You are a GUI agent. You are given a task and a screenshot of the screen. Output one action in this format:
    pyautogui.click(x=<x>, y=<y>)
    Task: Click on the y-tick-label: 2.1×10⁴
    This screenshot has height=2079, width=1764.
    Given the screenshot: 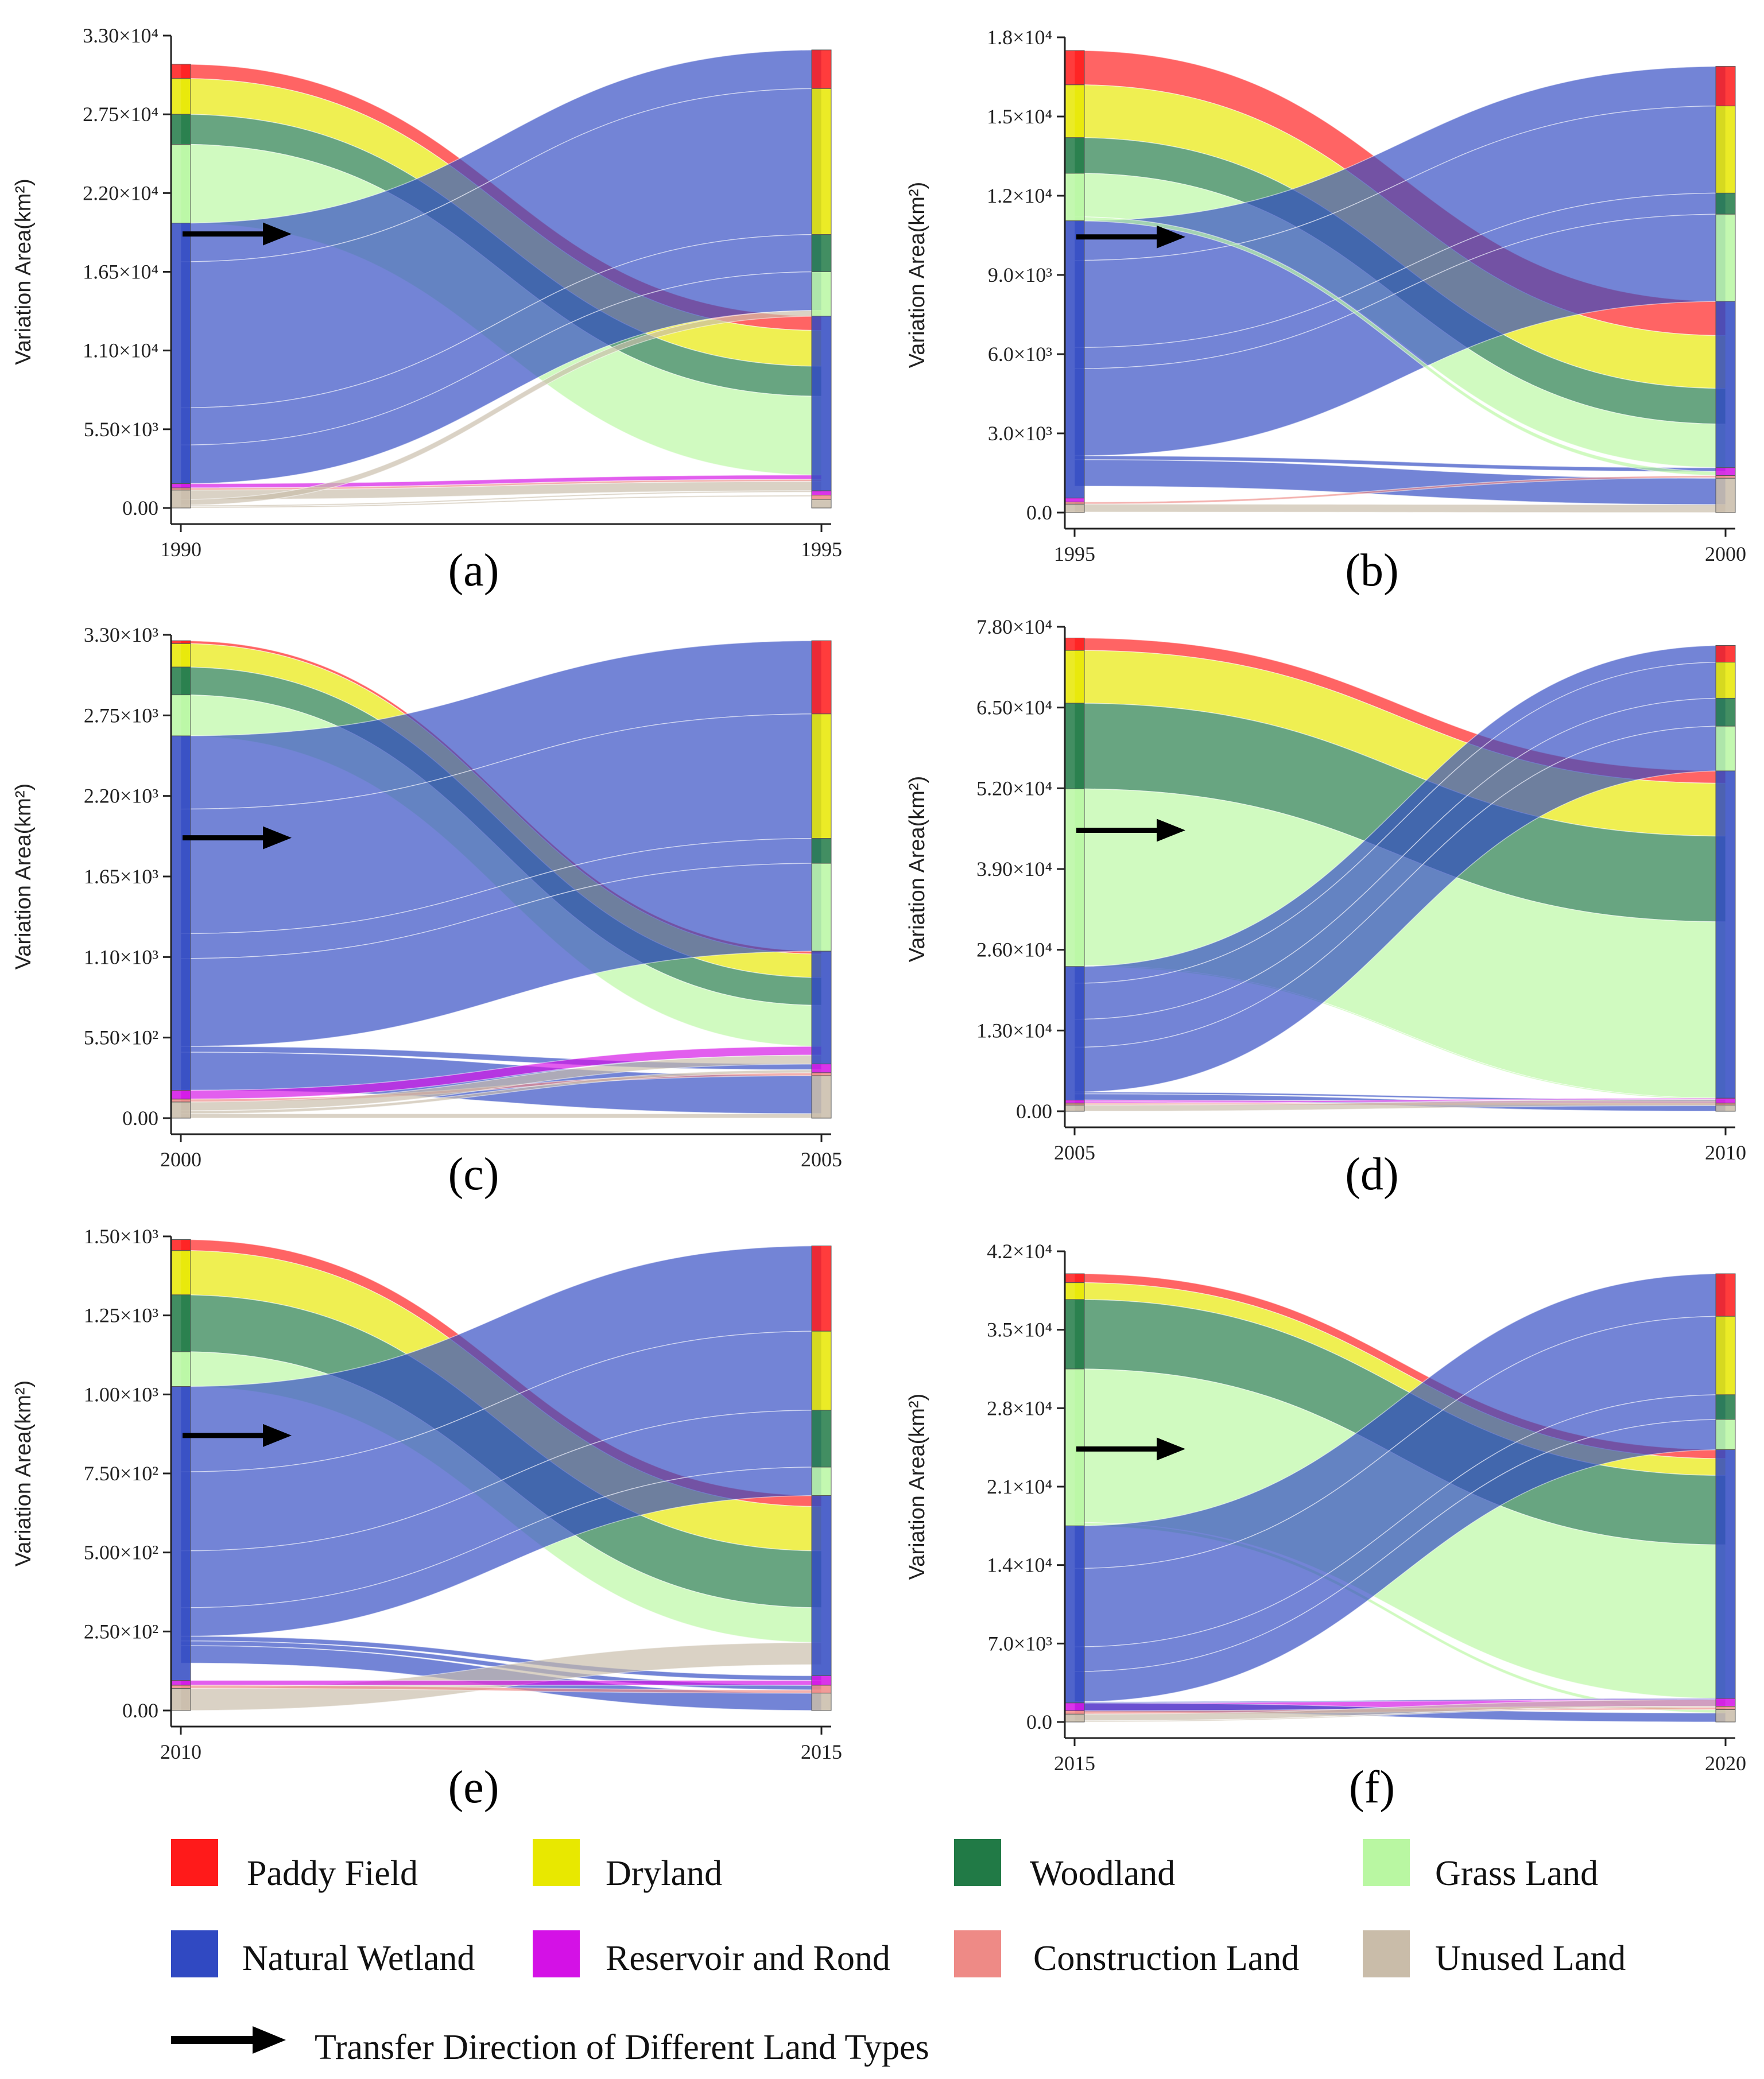 What is the action you would take?
    pyautogui.click(x=1019, y=1486)
    